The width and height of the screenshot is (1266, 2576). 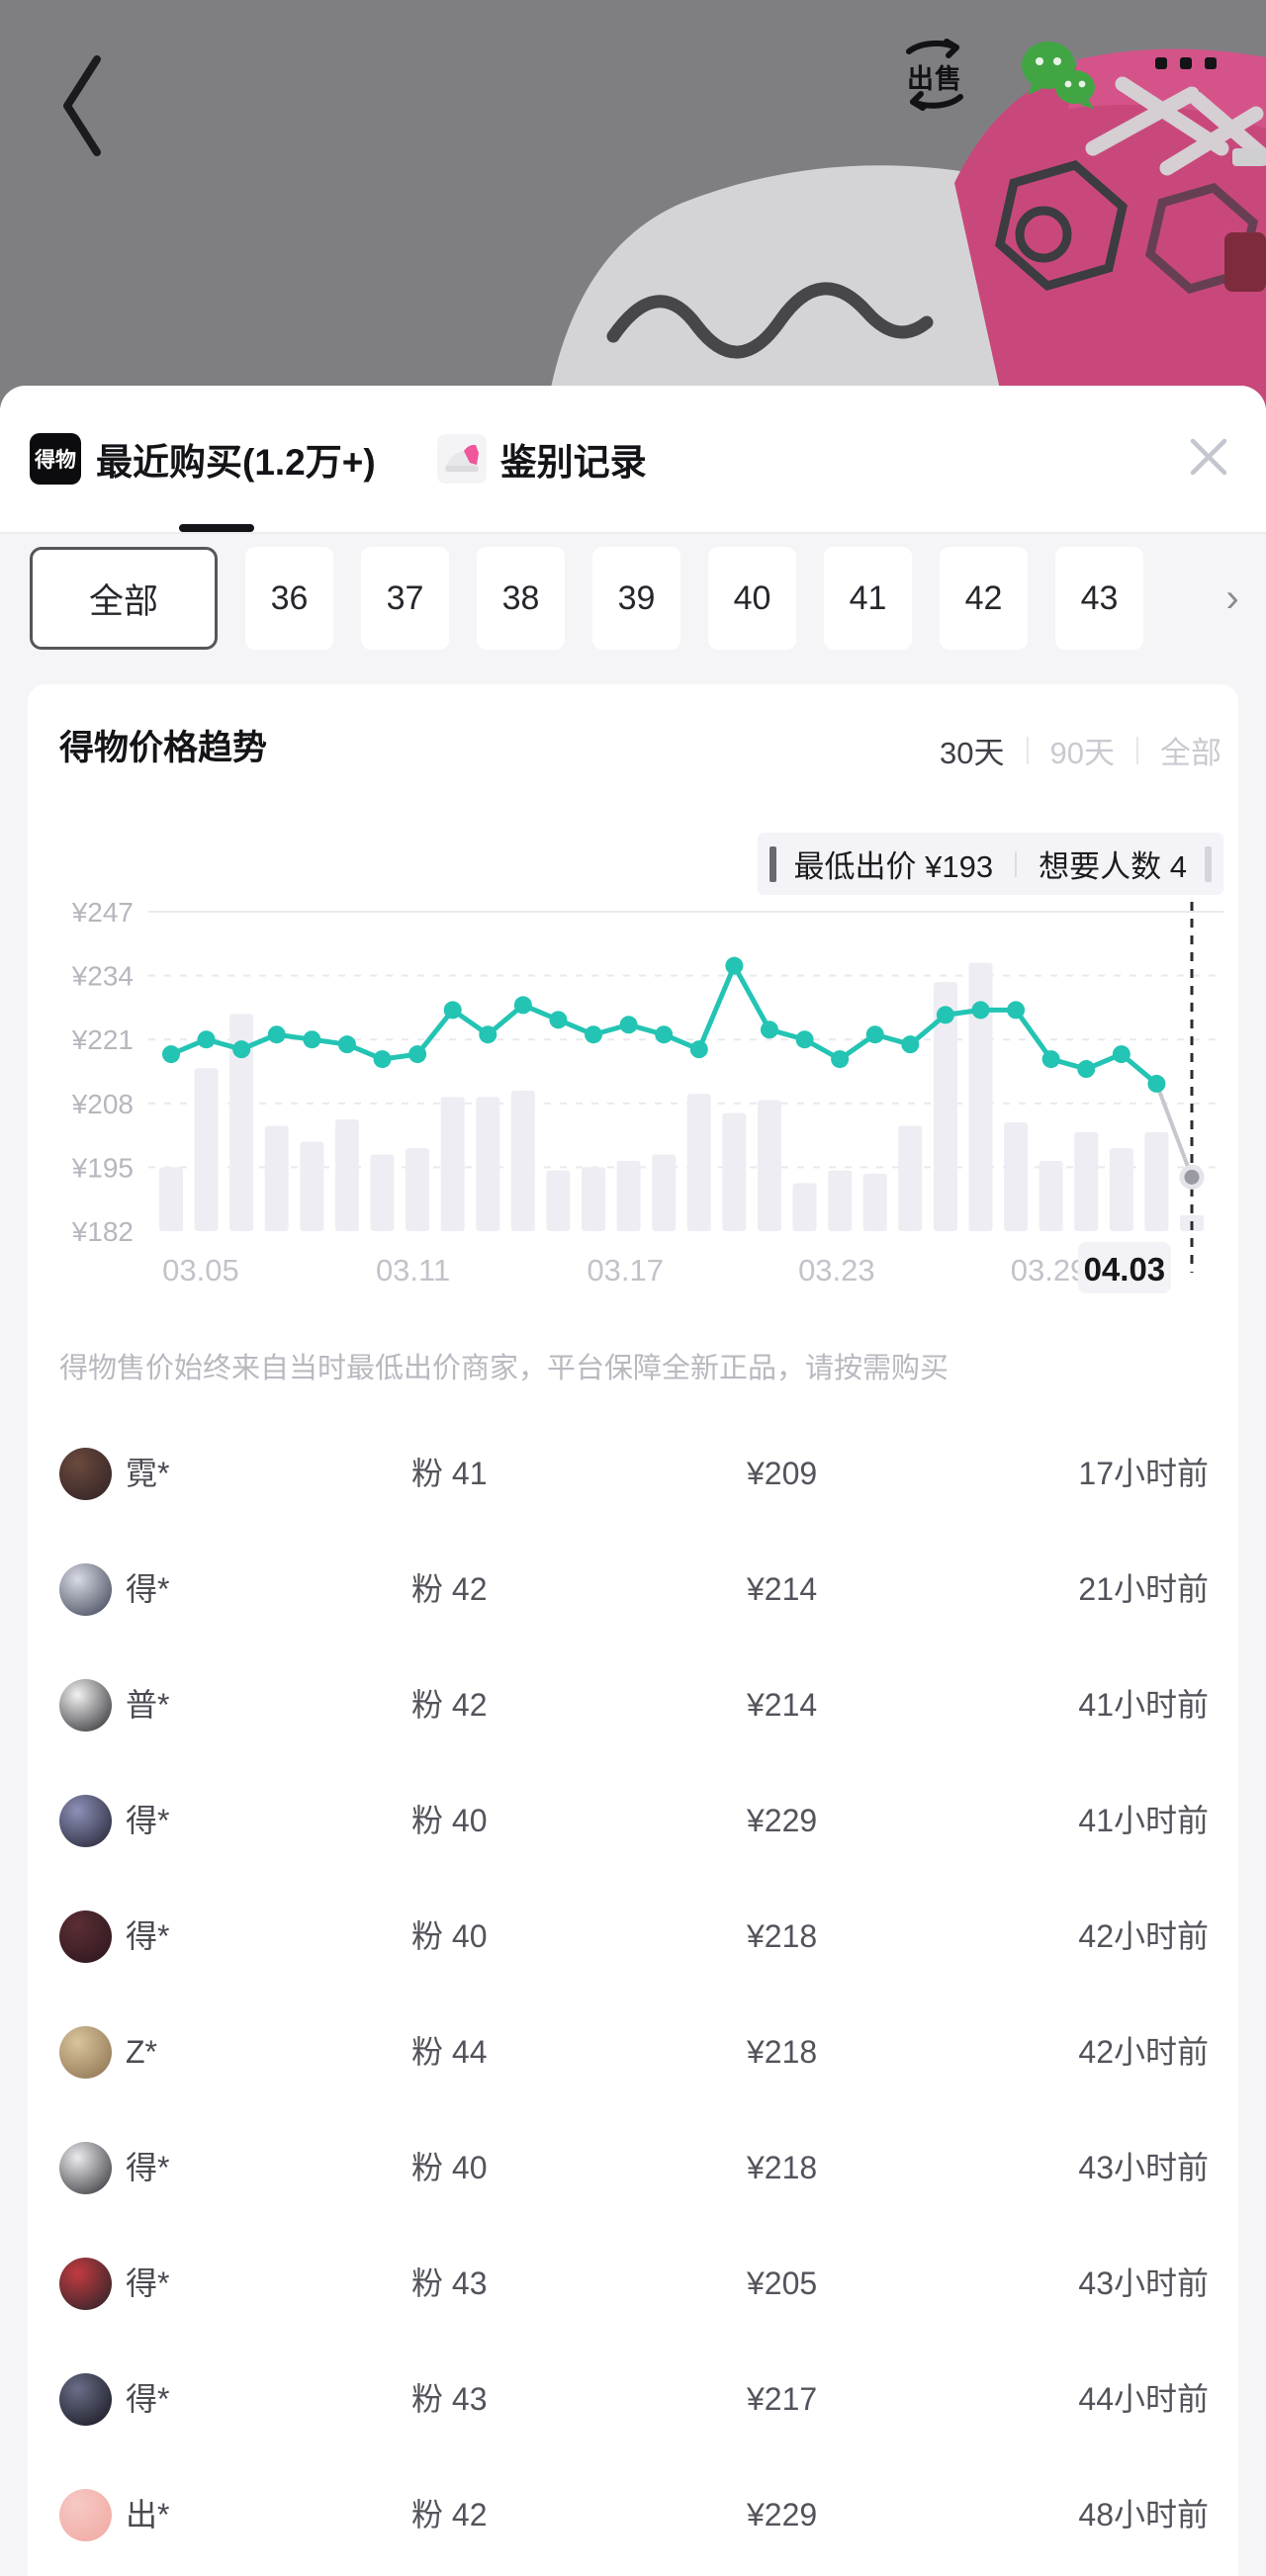 What do you see at coordinates (752, 598) in the screenshot?
I see `size-chip: 40` at bounding box center [752, 598].